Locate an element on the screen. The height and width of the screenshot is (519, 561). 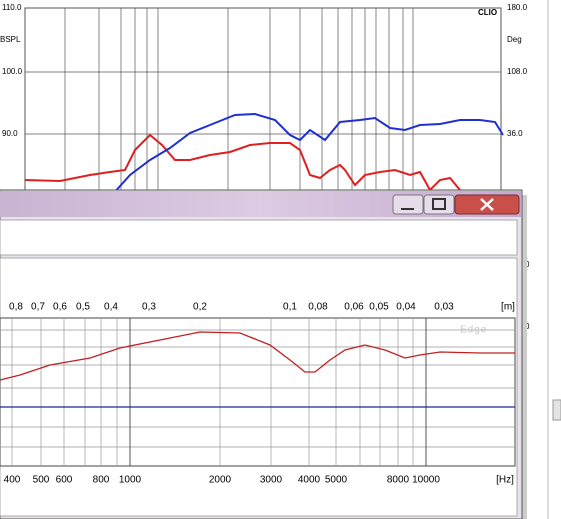
distance-tick-label: 0,04 is located at coordinates (406, 307).